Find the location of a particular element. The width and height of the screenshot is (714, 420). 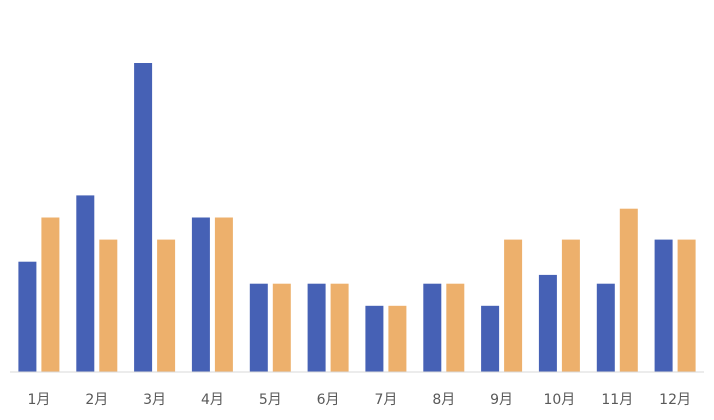

x-tick-label: 5月 is located at coordinates (270, 400).